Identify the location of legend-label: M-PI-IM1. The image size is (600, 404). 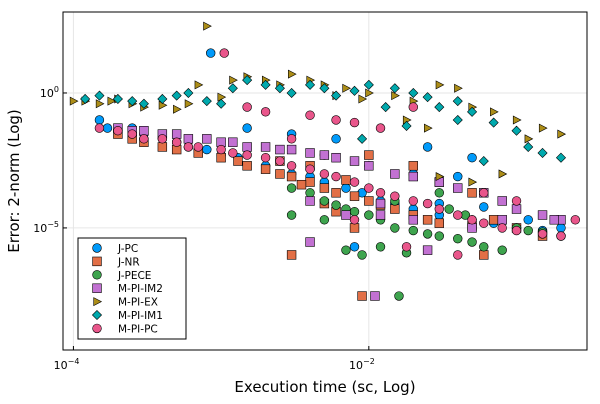
(140, 316).